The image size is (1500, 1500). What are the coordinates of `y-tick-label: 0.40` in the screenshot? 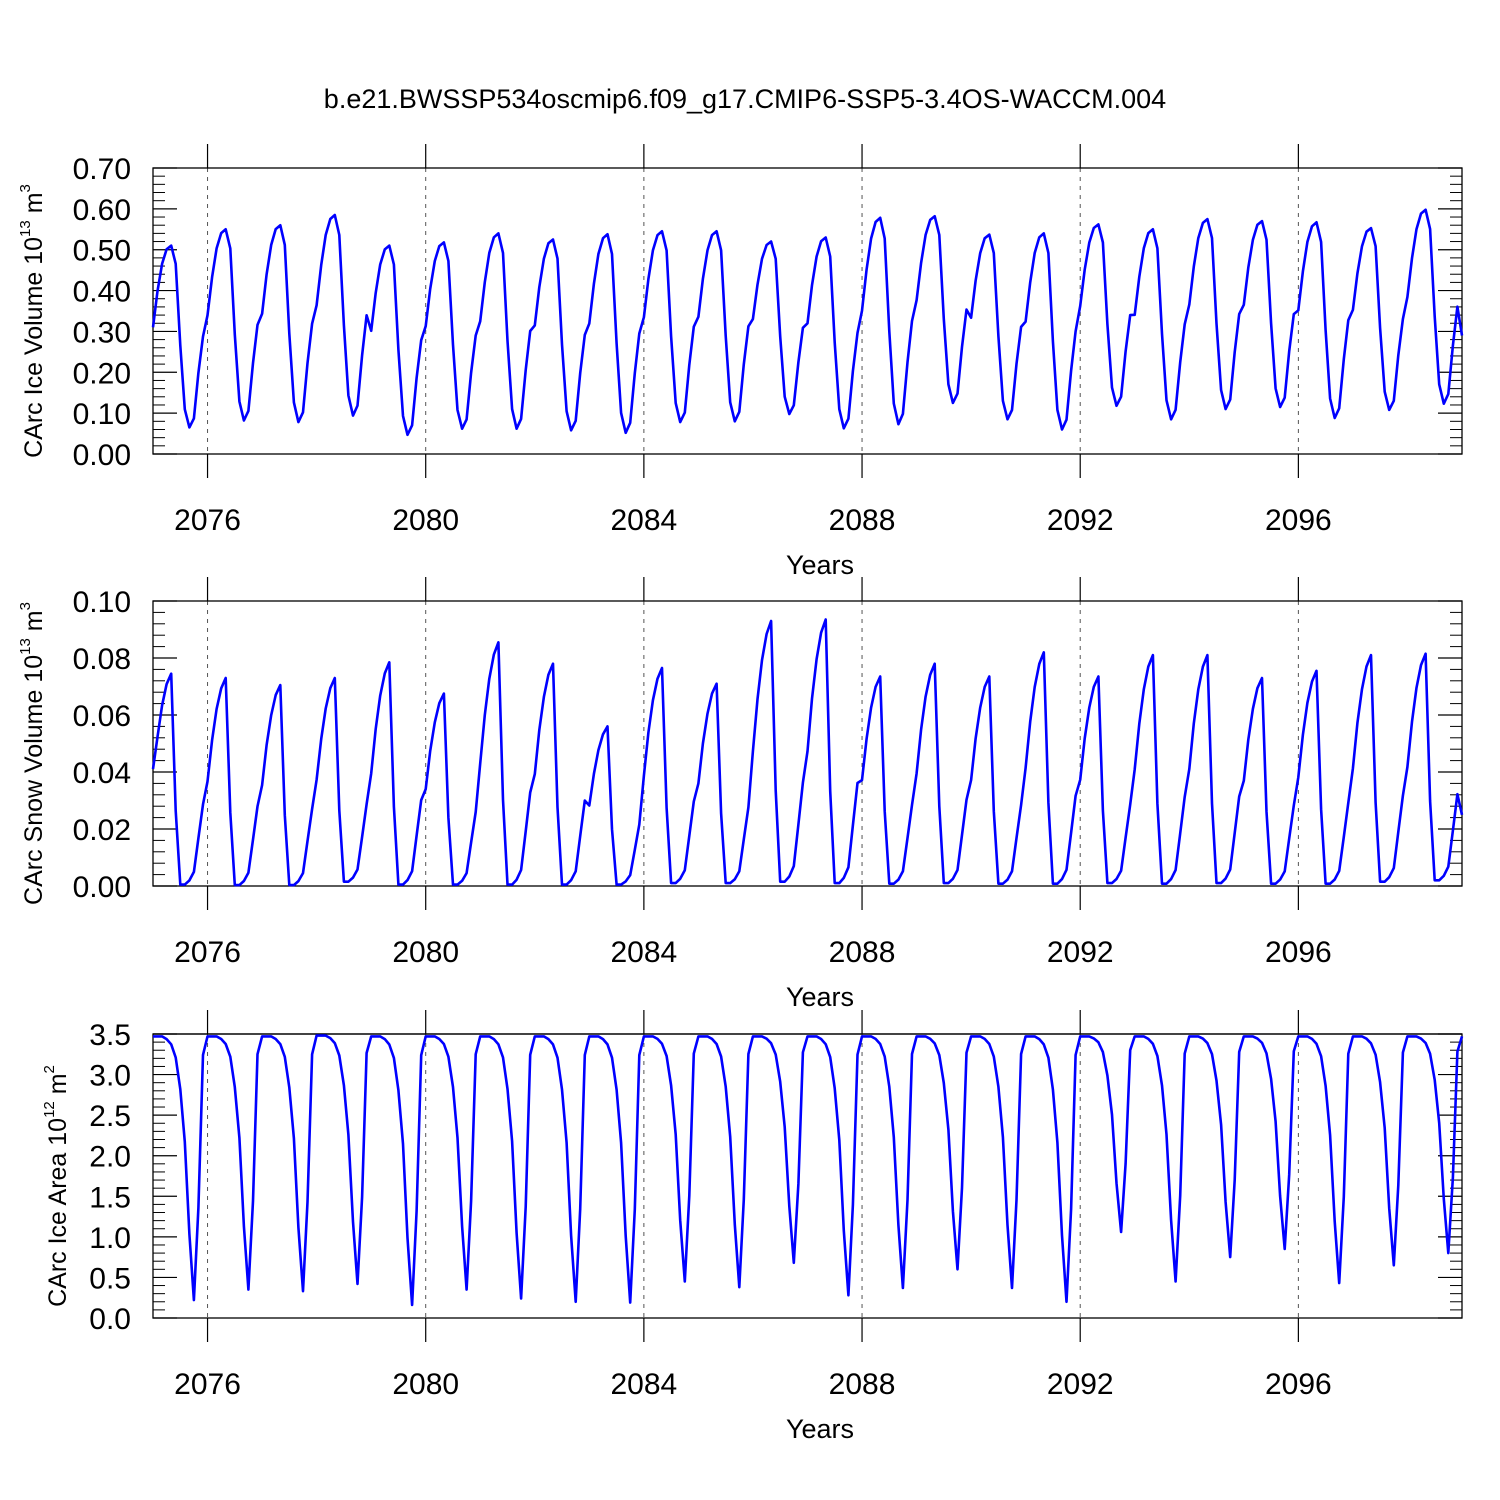 It's located at (102, 292).